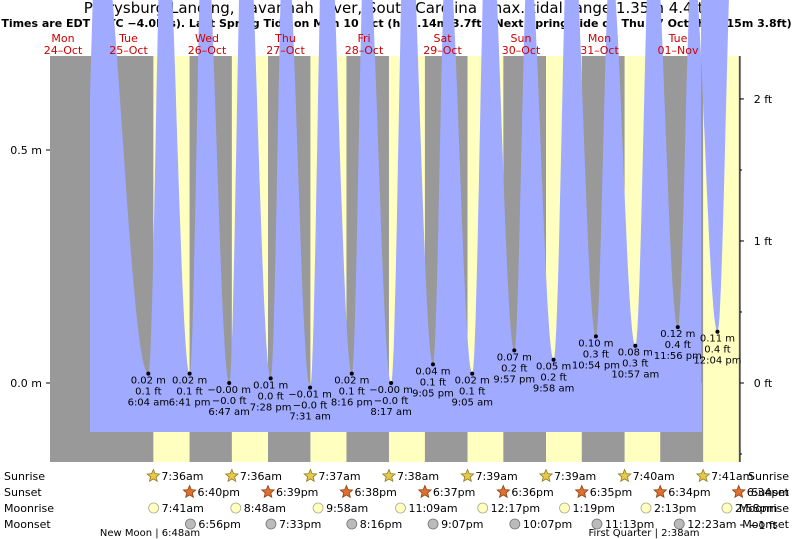 The image size is (793, 539). What do you see at coordinates (207, 50) in the screenshot?
I see `date-label: 26–Oct` at bounding box center [207, 50].